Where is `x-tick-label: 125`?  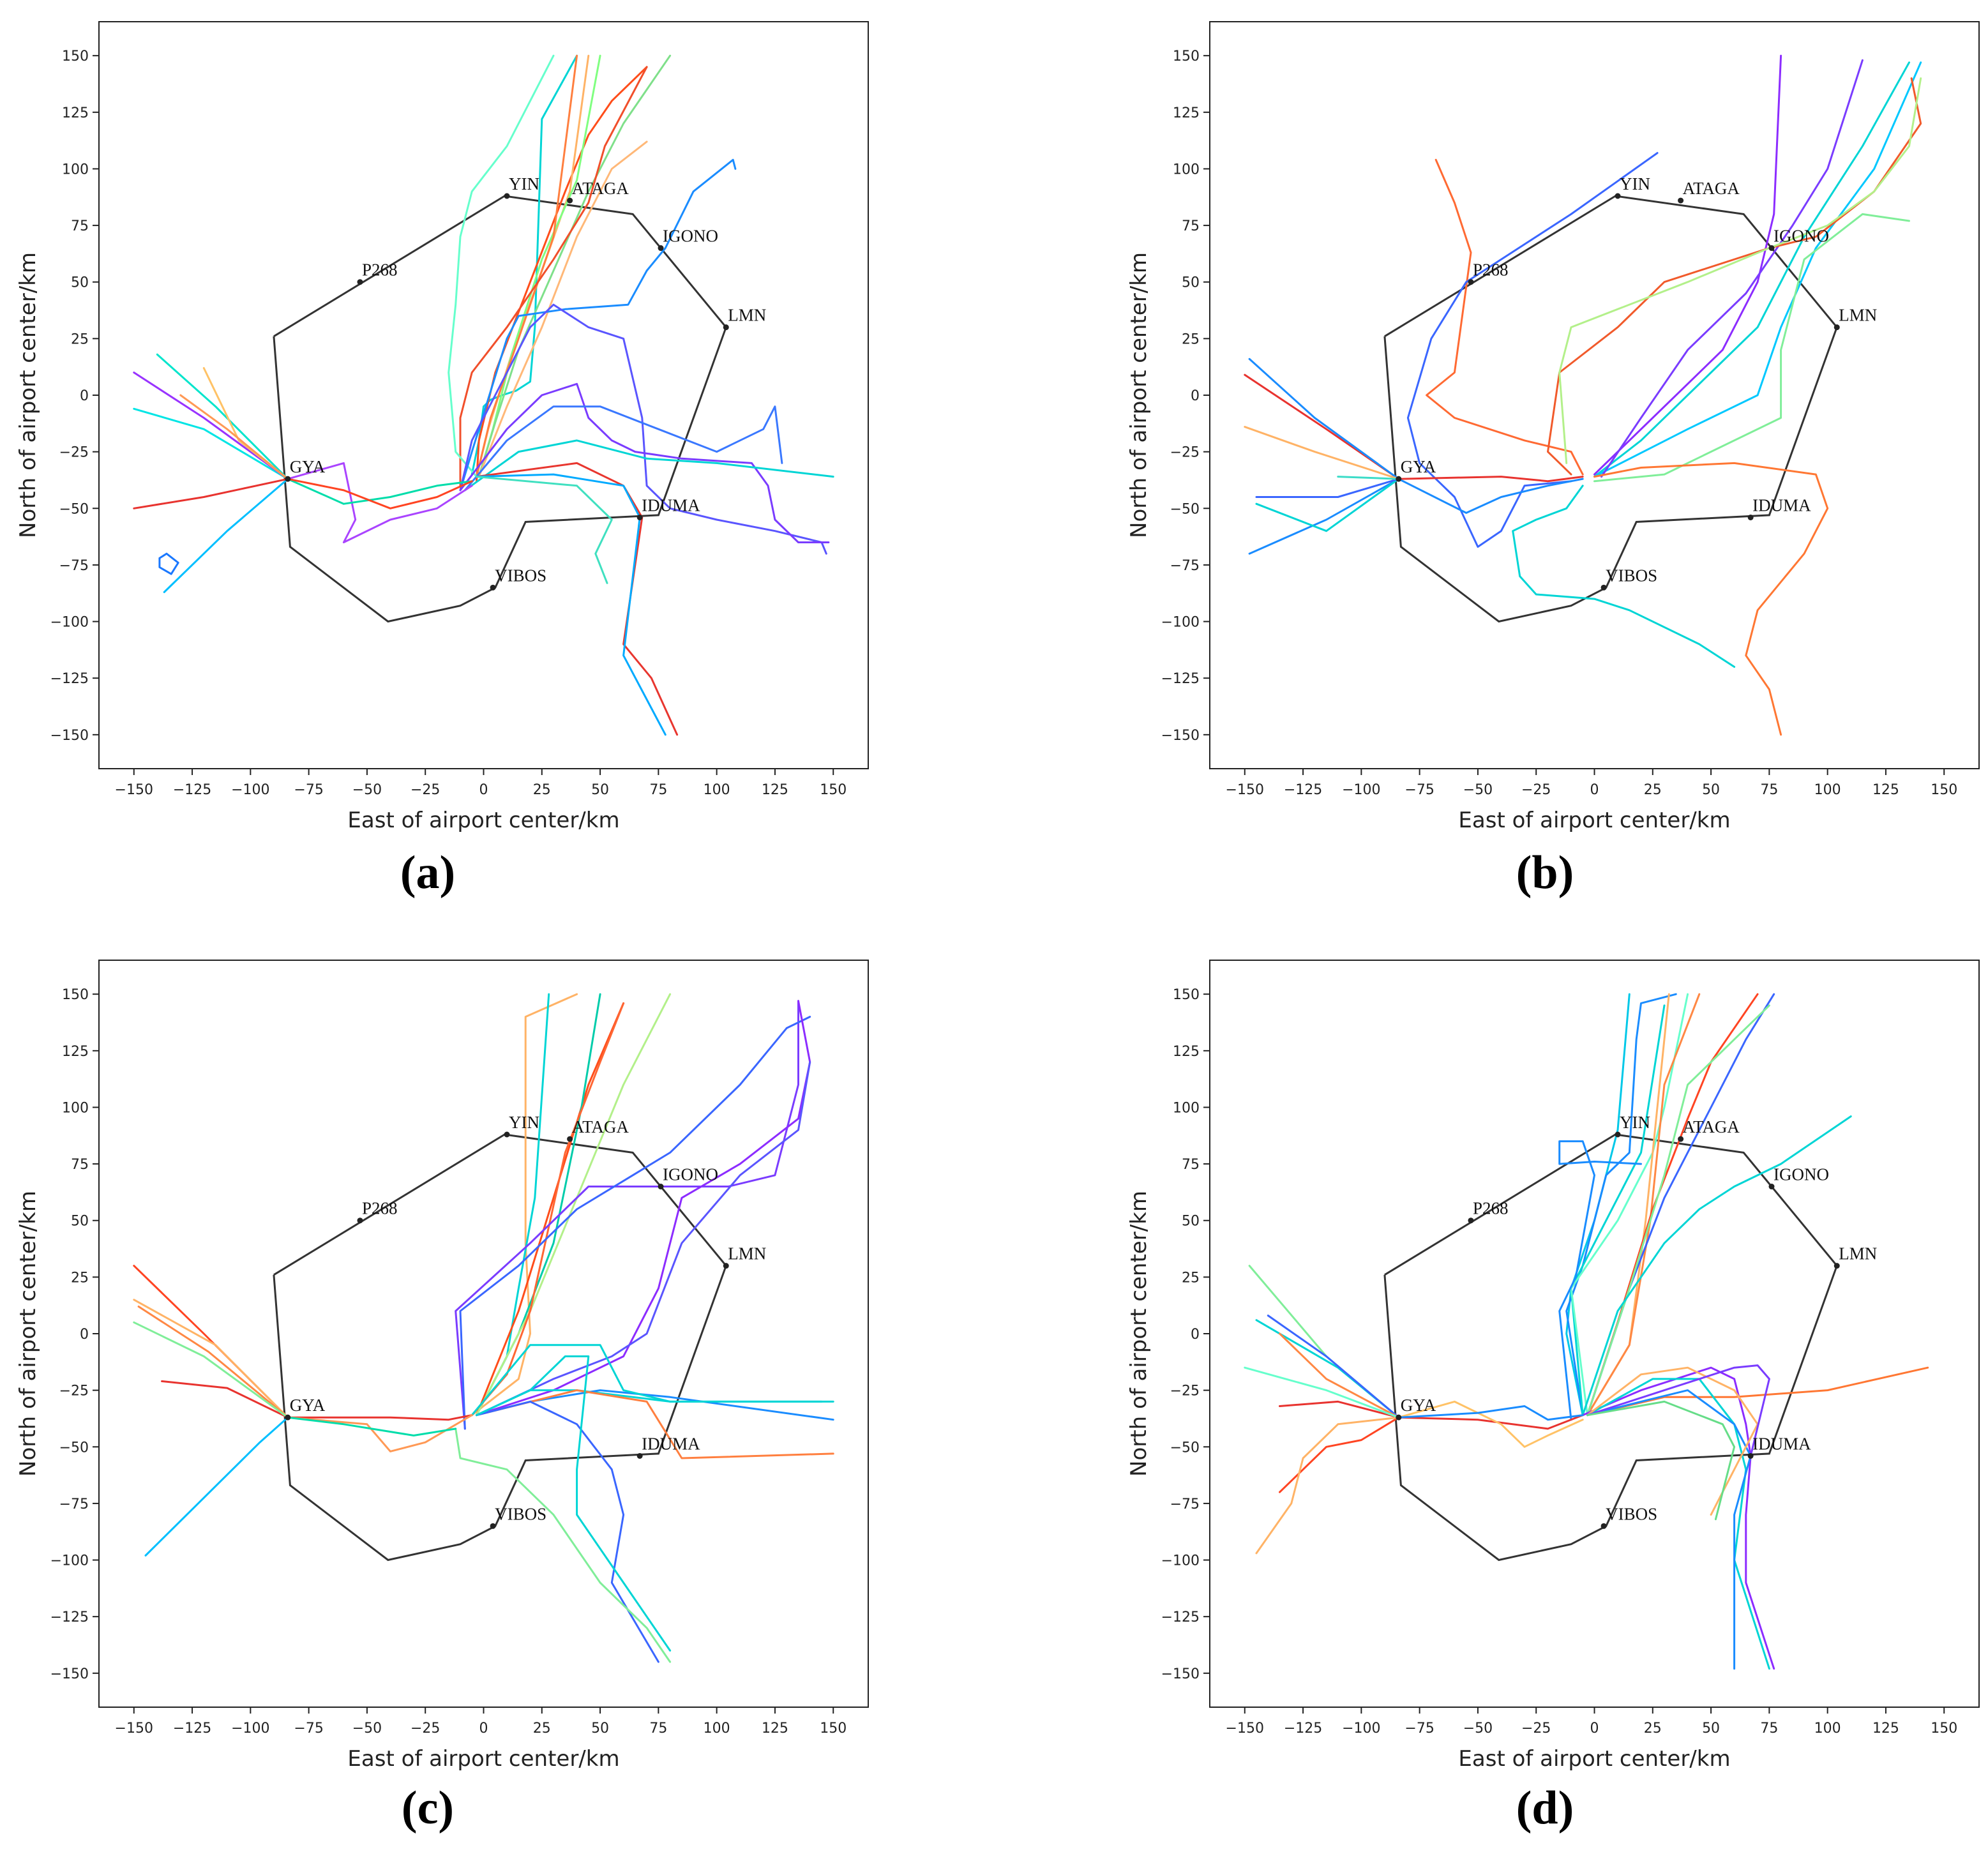
x-tick-label: 125 is located at coordinates (775, 1729).